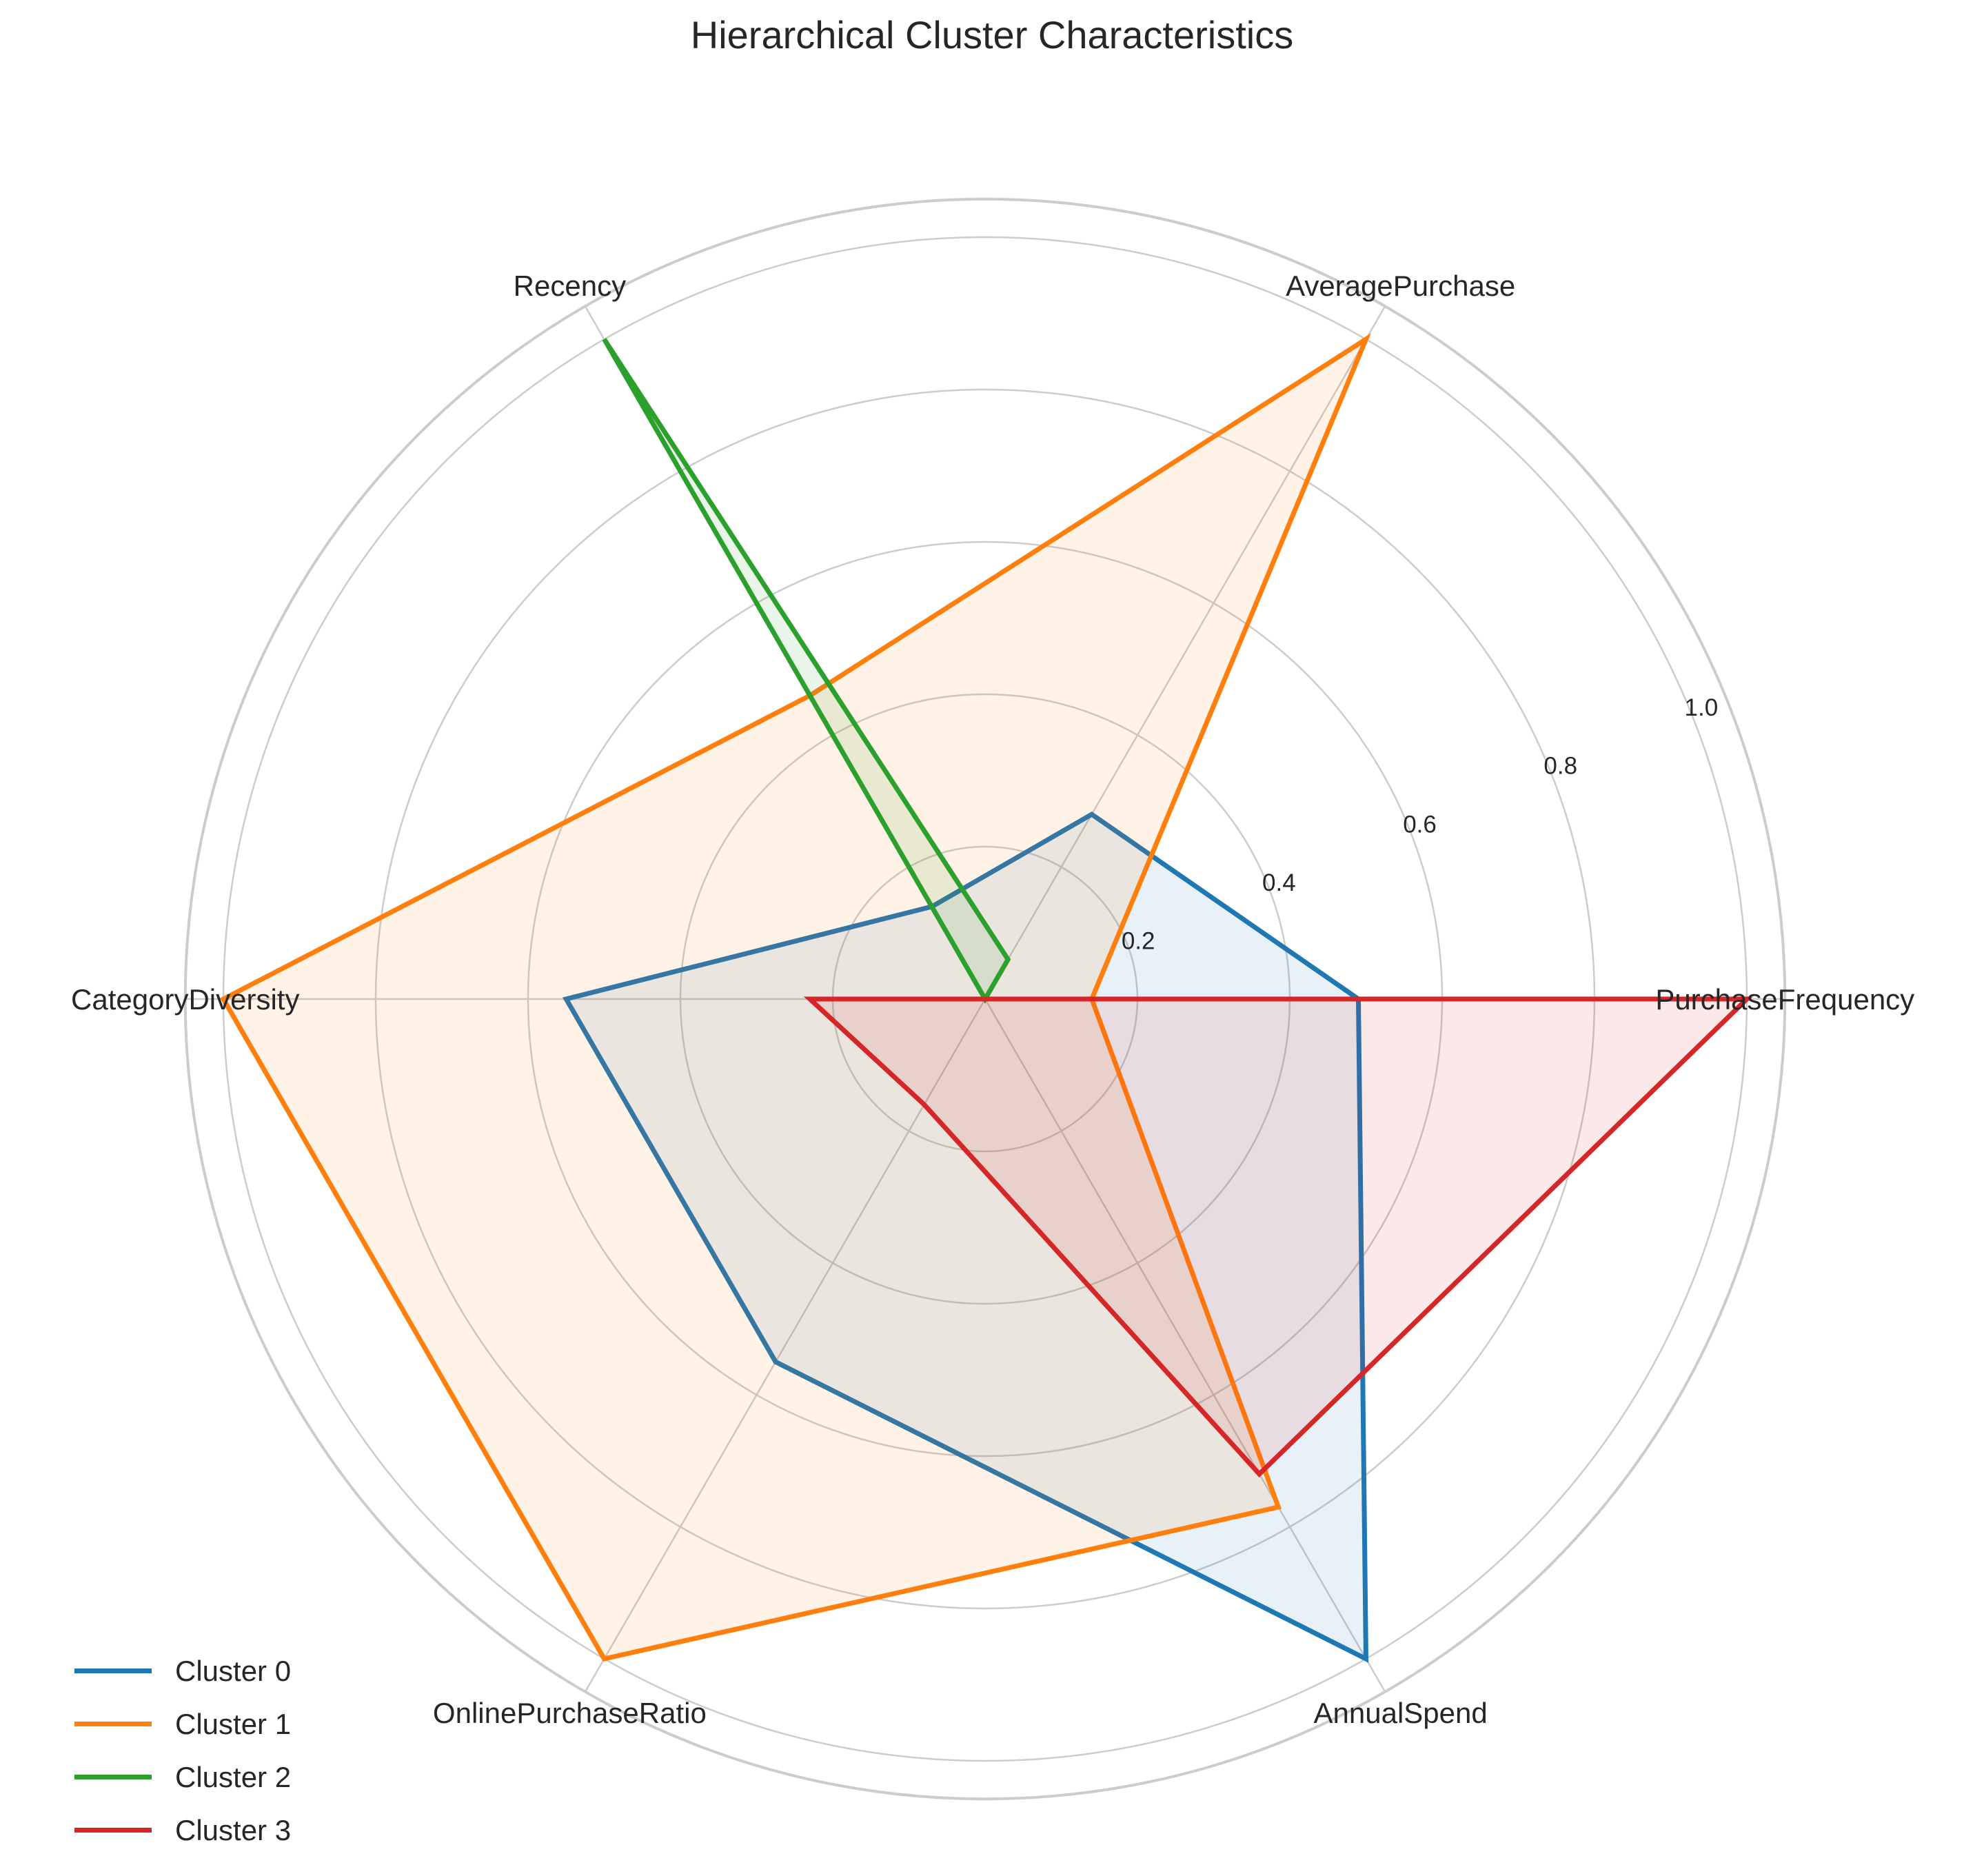 Image resolution: width=1984 pixels, height=1876 pixels. I want to click on r-tick-label: 0.8, so click(1560, 766).